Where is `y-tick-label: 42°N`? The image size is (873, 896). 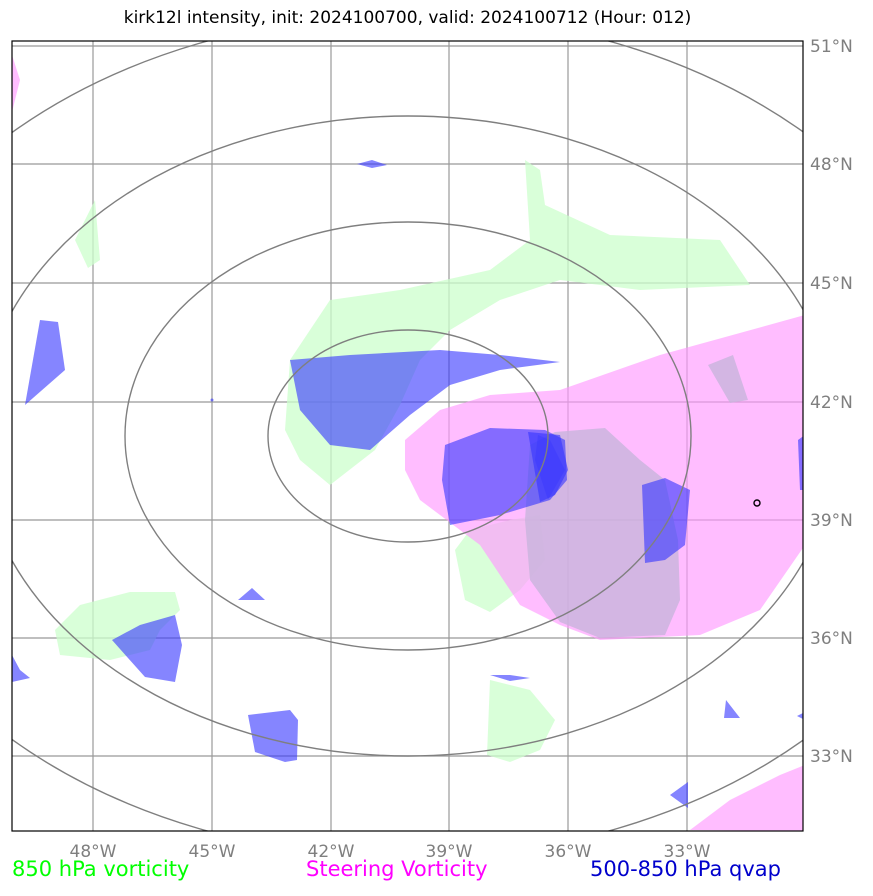 y-tick-label: 42°N is located at coordinates (831, 403).